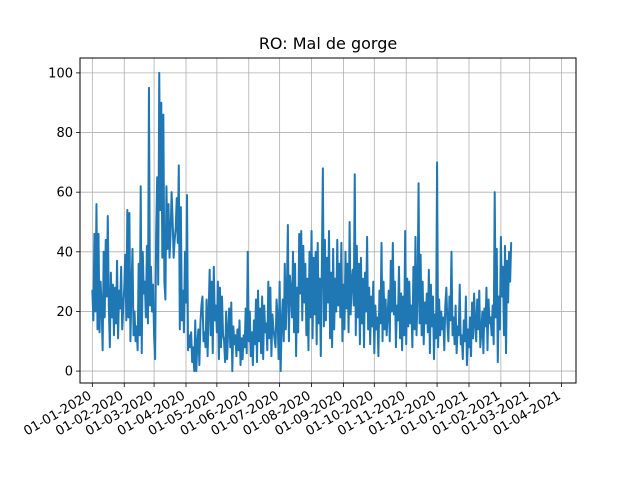  Describe the element at coordinates (64, 312) in the screenshot. I see `y-tick-label: 20` at that location.